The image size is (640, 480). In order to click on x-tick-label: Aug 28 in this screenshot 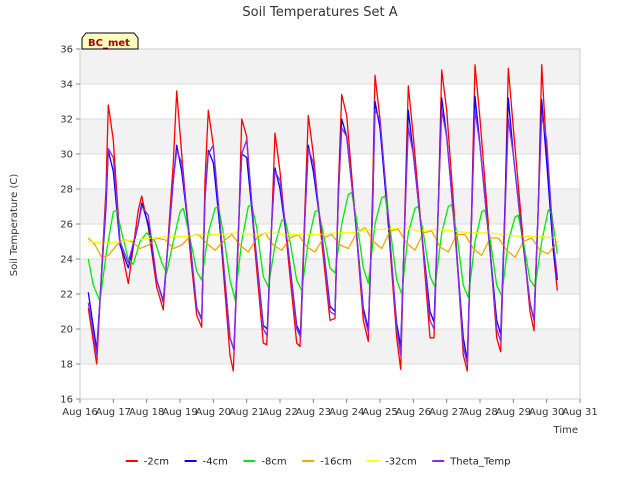, I will do `click(479, 412)`.